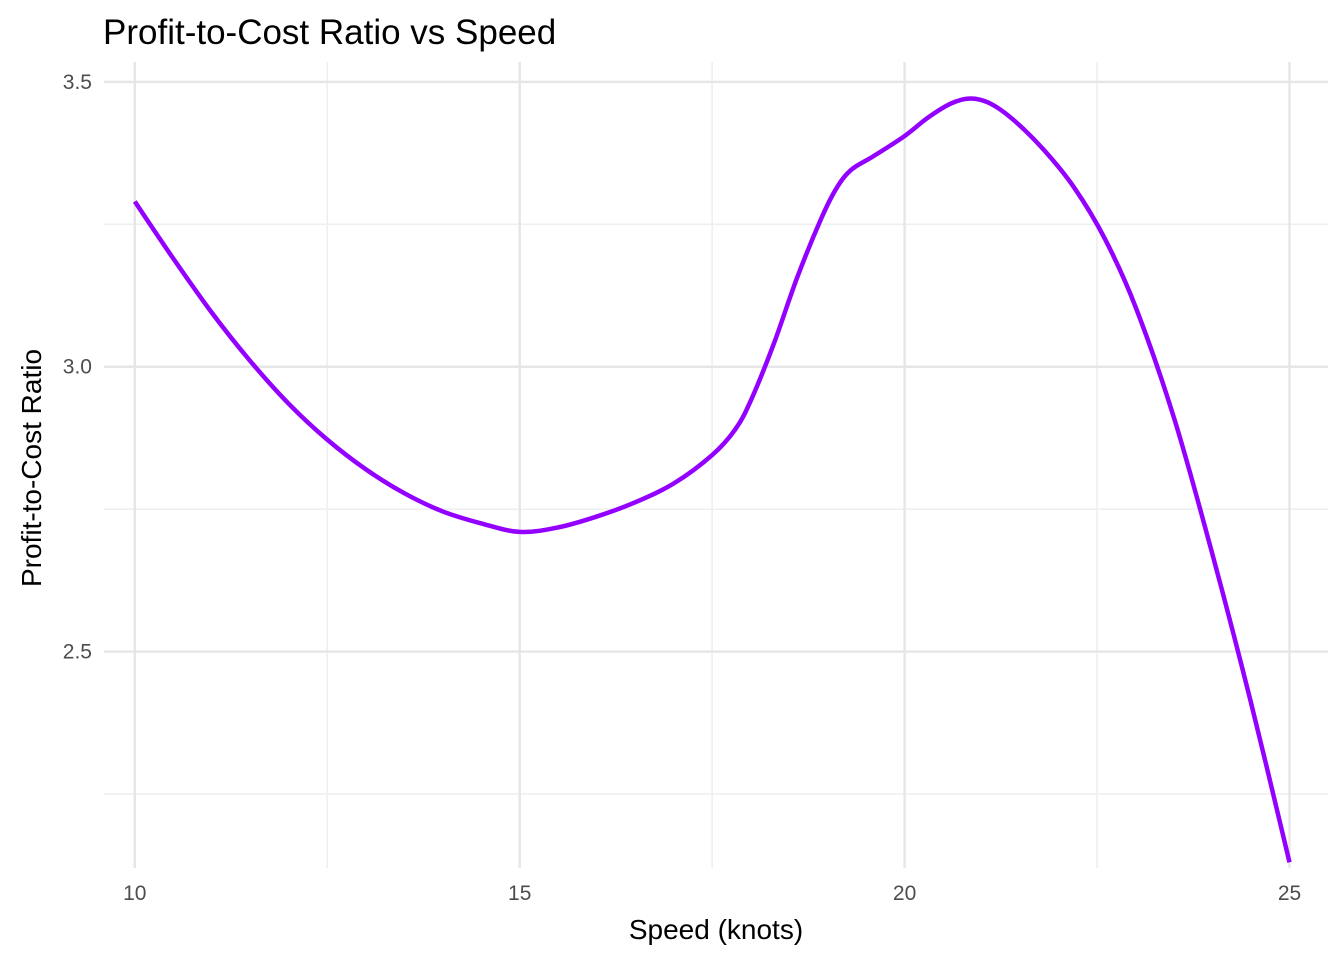  Describe the element at coordinates (77, 652) in the screenshot. I see `y-tick-label: 2.5` at that location.